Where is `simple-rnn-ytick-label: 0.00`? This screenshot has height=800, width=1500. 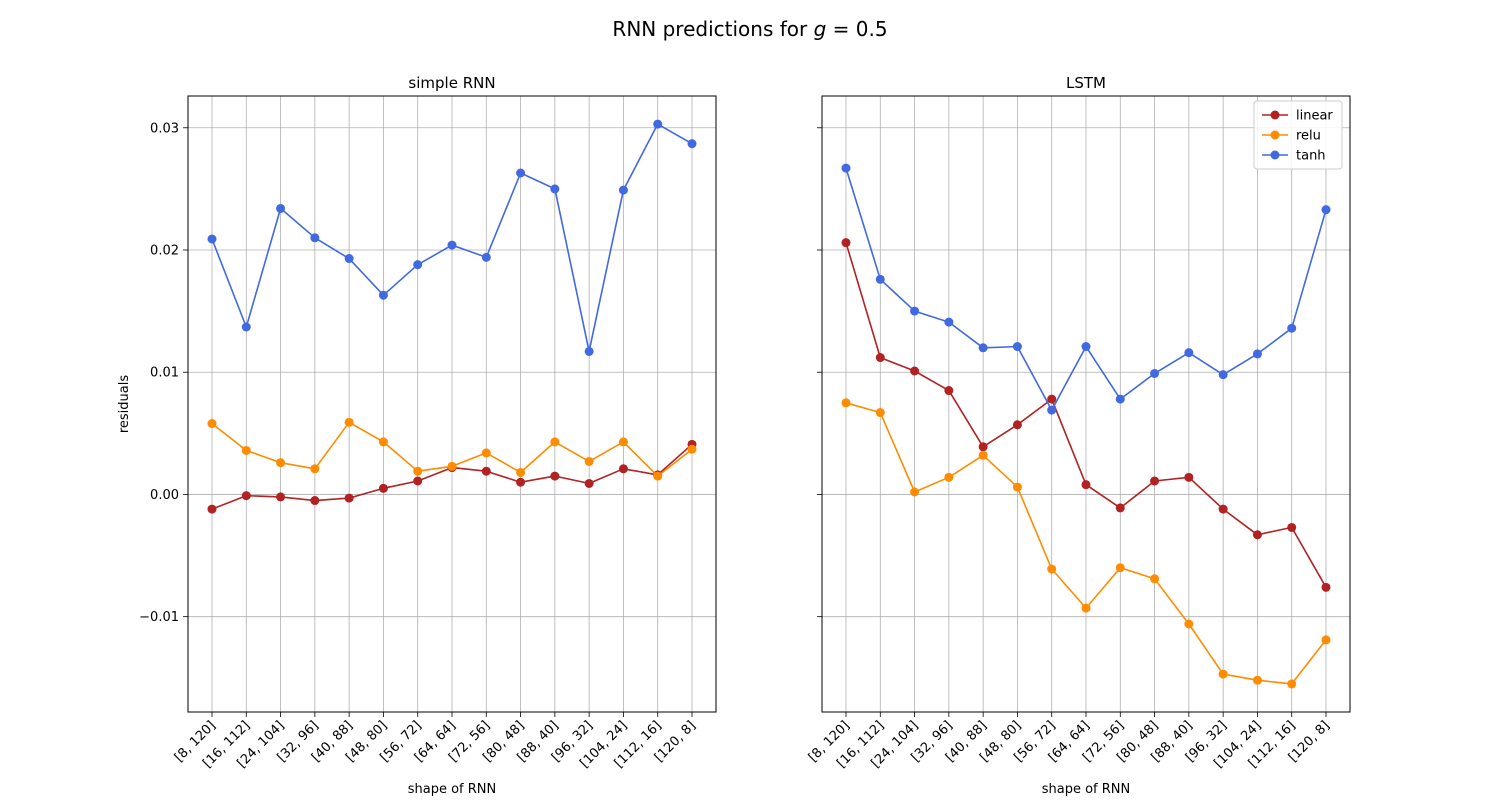
simple-rnn-ytick-label: 0.00 is located at coordinates (164, 495).